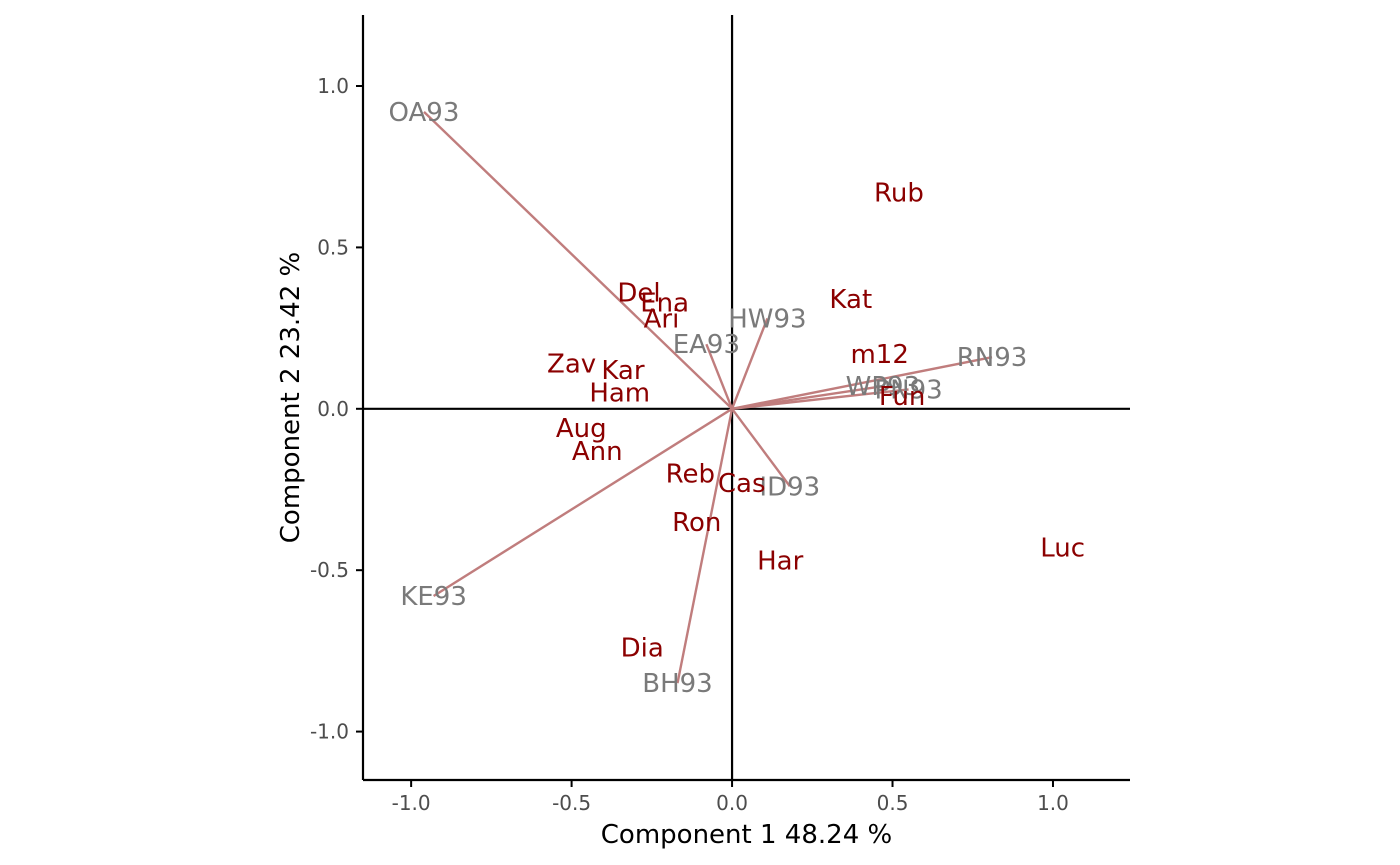 The height and width of the screenshot is (865, 1400). What do you see at coordinates (291, 397) in the screenshot?
I see `y-axis-title: Component 2 23.42 %` at bounding box center [291, 397].